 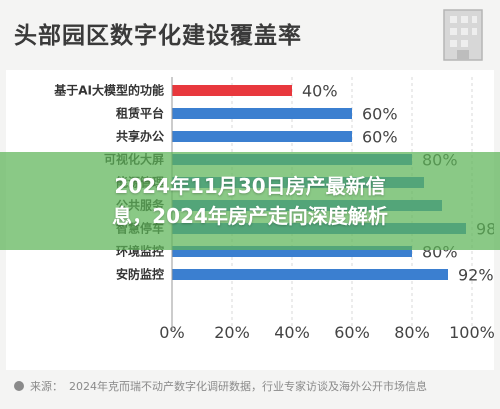 What do you see at coordinates (171, 332) in the screenshot?
I see `x-tick-label: 0%` at bounding box center [171, 332].